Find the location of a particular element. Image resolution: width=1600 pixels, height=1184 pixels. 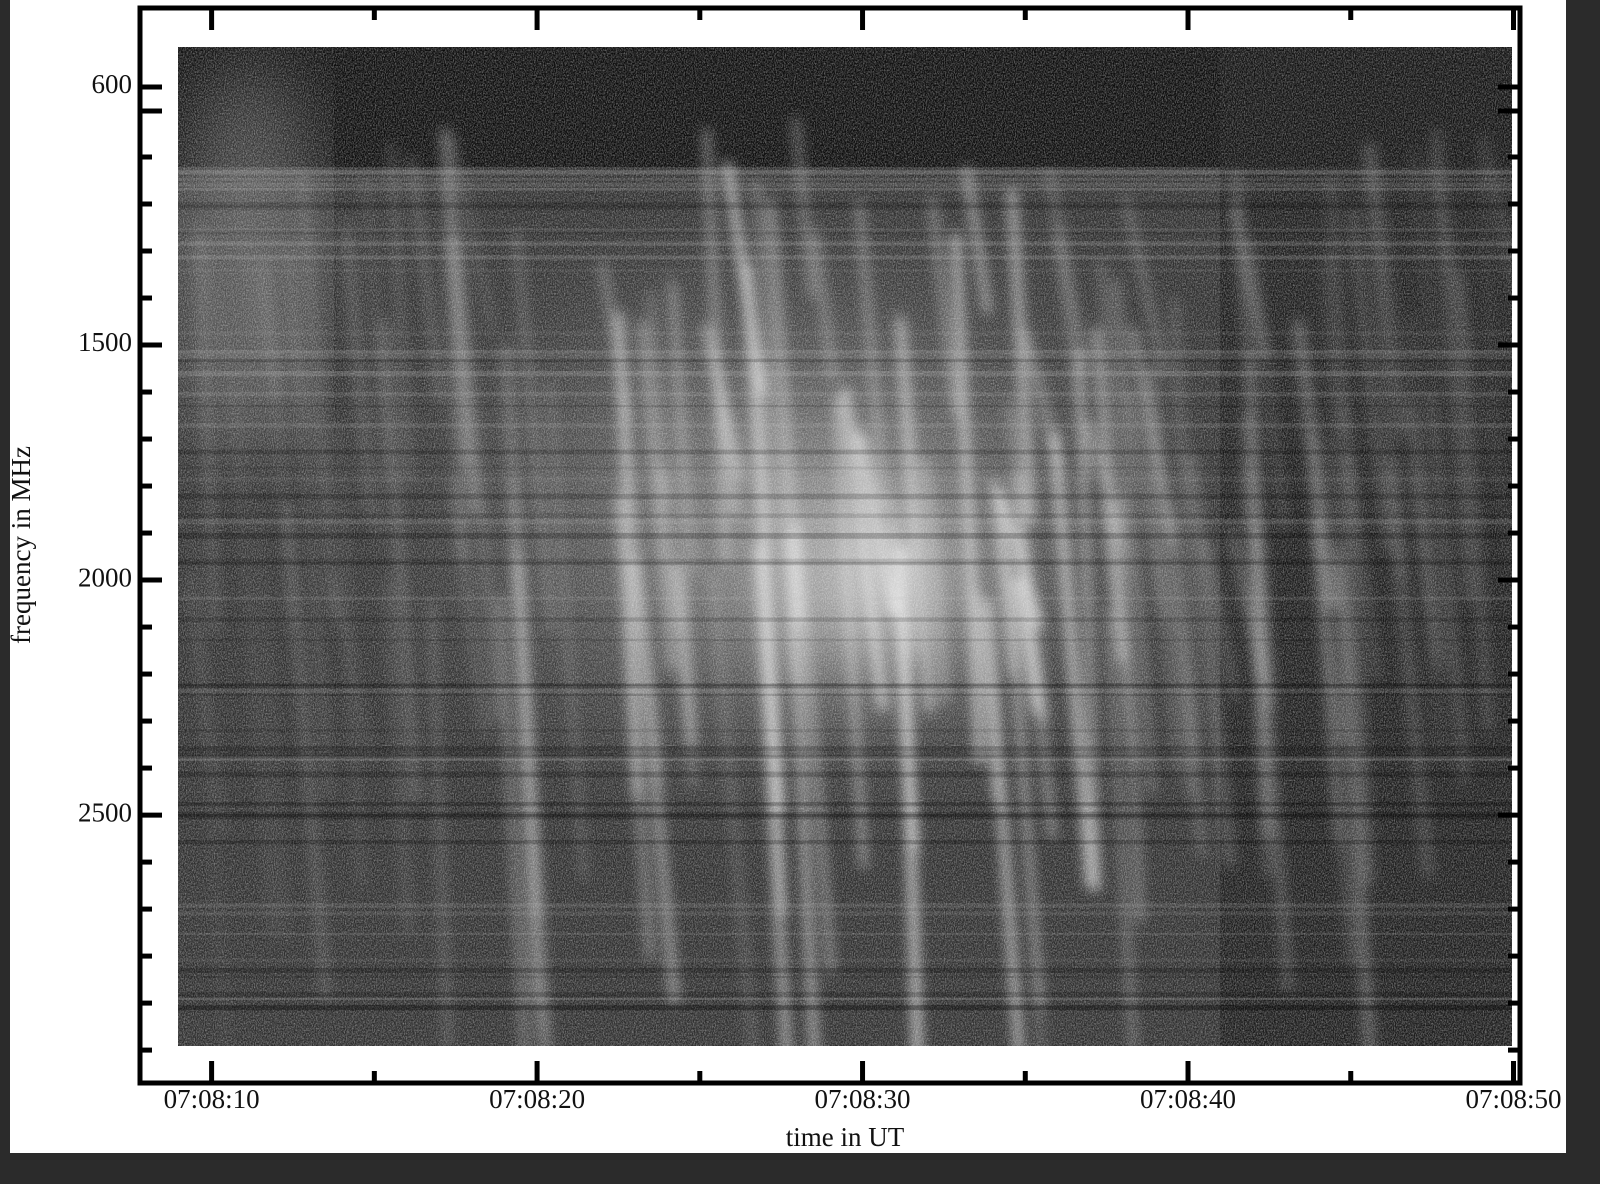

x-tick-label: 07:08:40 is located at coordinates (1188, 1099).